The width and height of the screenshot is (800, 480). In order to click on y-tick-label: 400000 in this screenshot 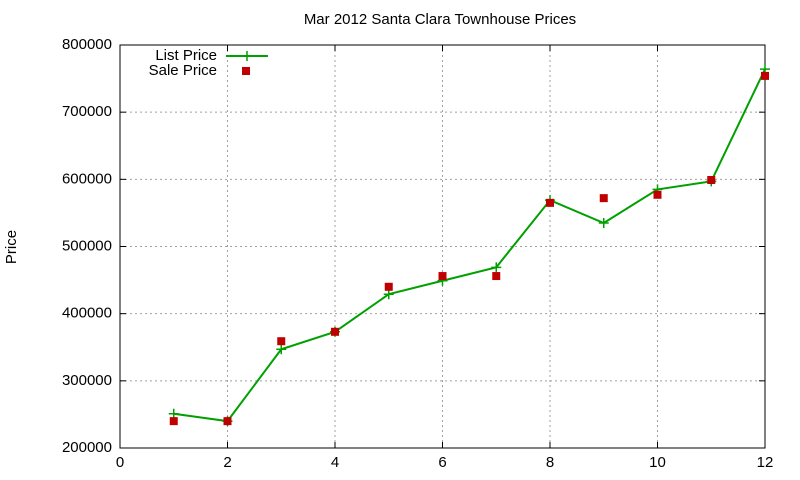, I will do `click(87, 313)`.